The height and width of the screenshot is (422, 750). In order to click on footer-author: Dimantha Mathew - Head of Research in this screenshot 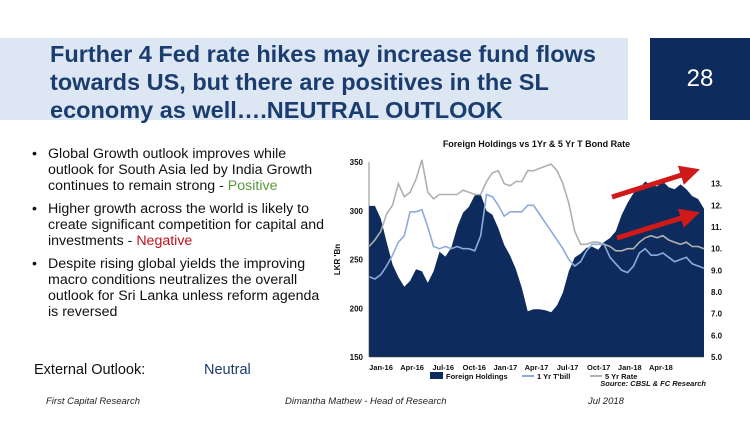, I will do `click(366, 401)`.